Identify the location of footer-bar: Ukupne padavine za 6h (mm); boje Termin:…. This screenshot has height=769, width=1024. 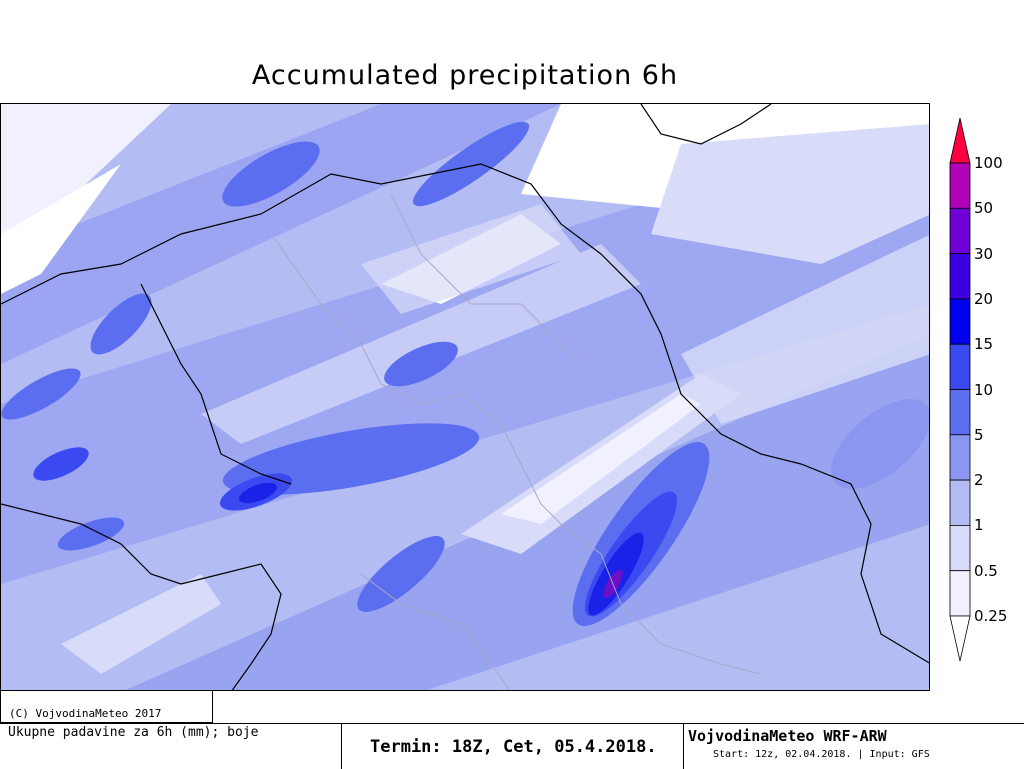
(512, 746).